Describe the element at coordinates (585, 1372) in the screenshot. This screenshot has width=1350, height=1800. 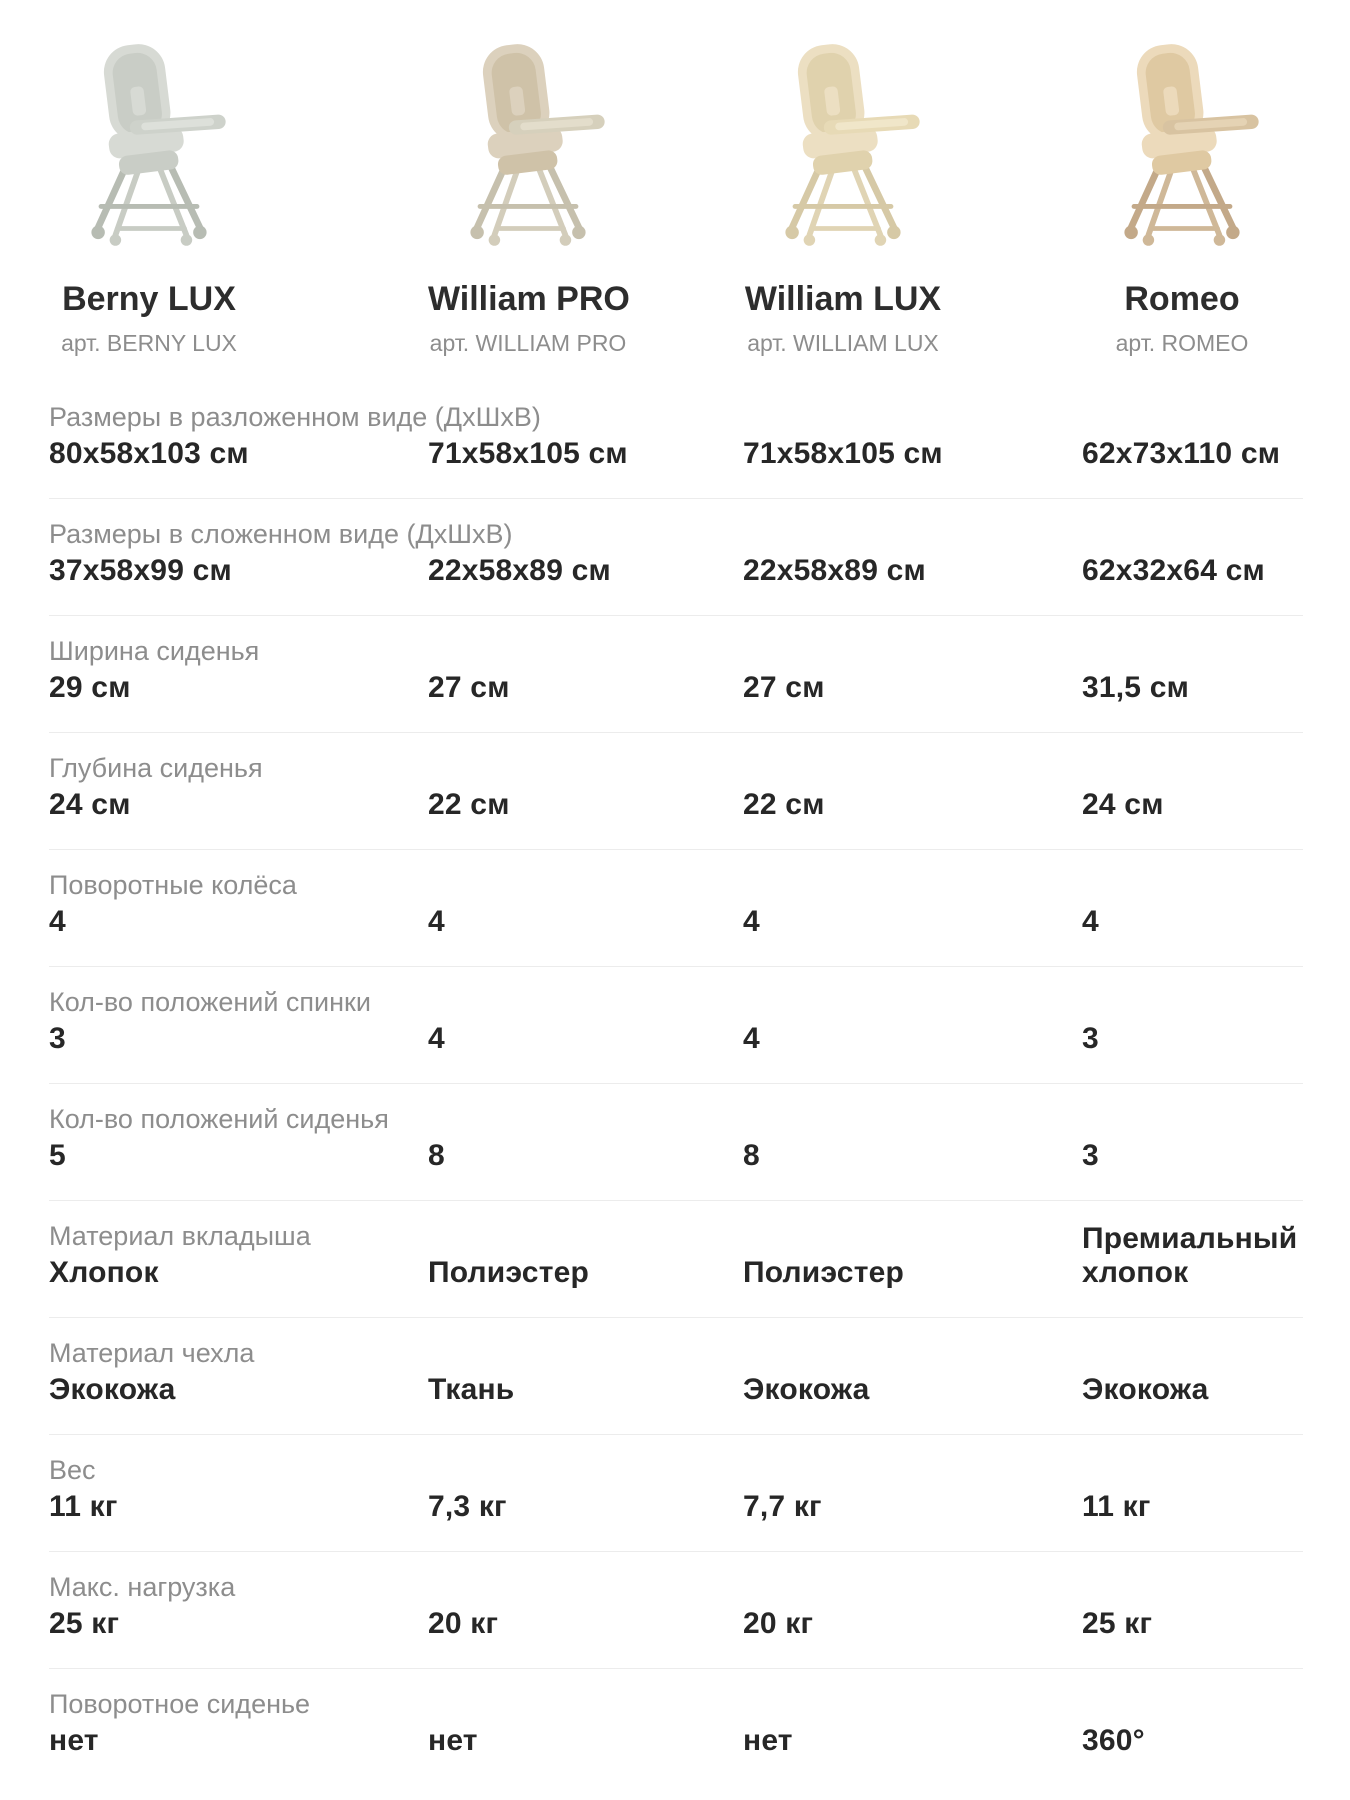
I see `spec-cell: Ткань` at that location.